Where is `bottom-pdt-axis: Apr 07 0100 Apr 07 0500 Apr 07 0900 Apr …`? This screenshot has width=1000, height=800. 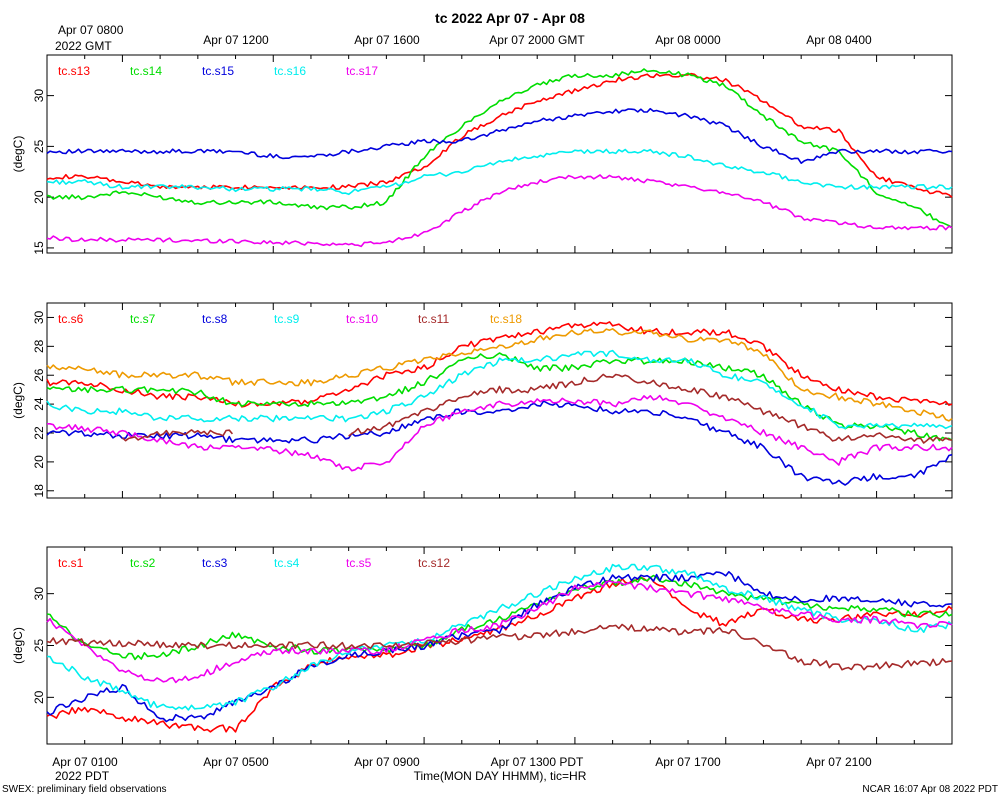 bottom-pdt-axis: Apr 07 0100 Apr 07 0500 Apr 07 0900 Apr … is located at coordinates (462, 769).